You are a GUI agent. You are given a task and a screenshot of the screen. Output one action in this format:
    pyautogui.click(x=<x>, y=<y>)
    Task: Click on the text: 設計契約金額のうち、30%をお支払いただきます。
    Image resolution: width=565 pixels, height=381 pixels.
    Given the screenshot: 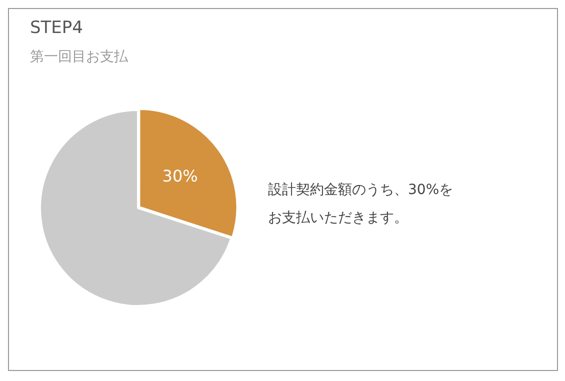 What is the action you would take?
    pyautogui.click(x=361, y=204)
    